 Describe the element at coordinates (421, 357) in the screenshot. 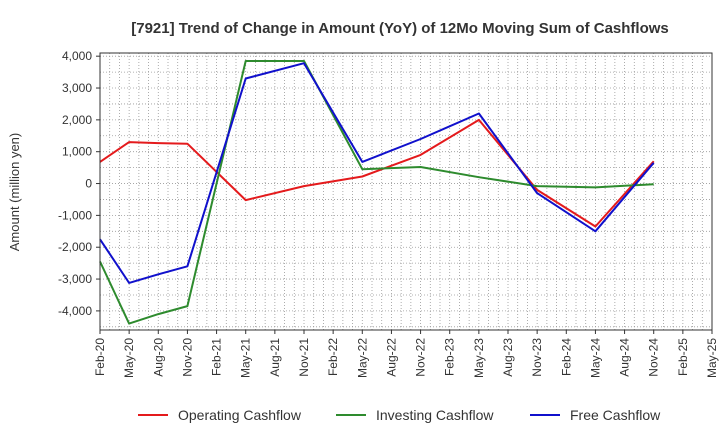

I see `x-tick-label: Nov-22` at that location.